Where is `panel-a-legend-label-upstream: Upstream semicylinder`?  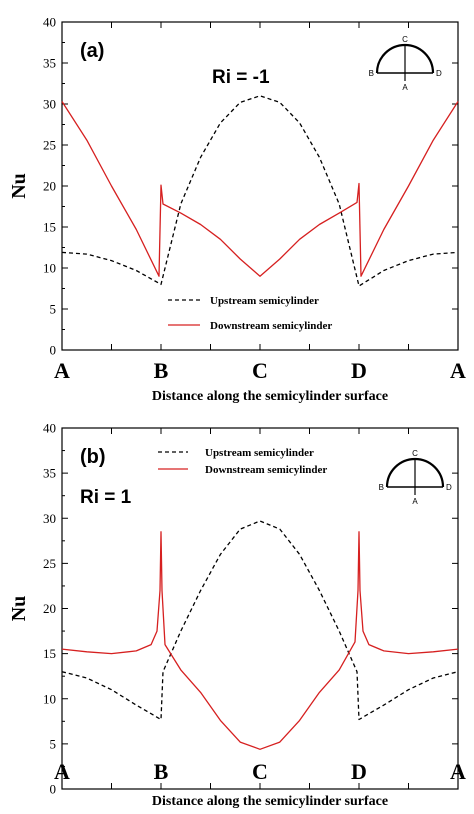 panel-a-legend-label-upstream: Upstream semicylinder is located at coordinates (264, 301).